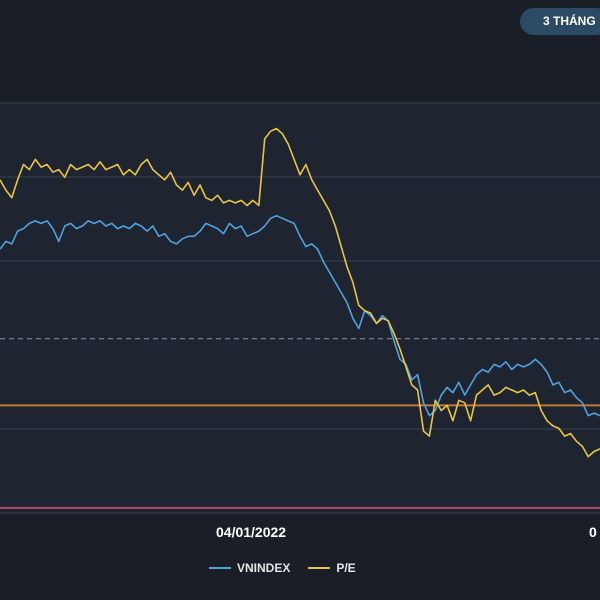  Describe the element at coordinates (346, 568) in the screenshot. I see `legend-label-pe: P/E` at that location.